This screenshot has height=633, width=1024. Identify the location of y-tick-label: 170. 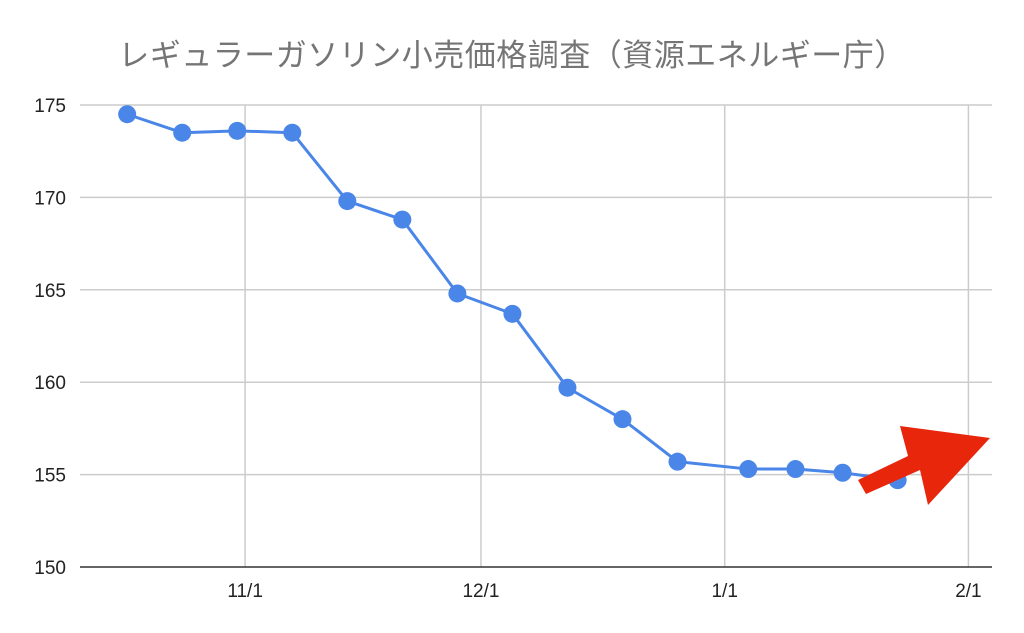
(50, 198).